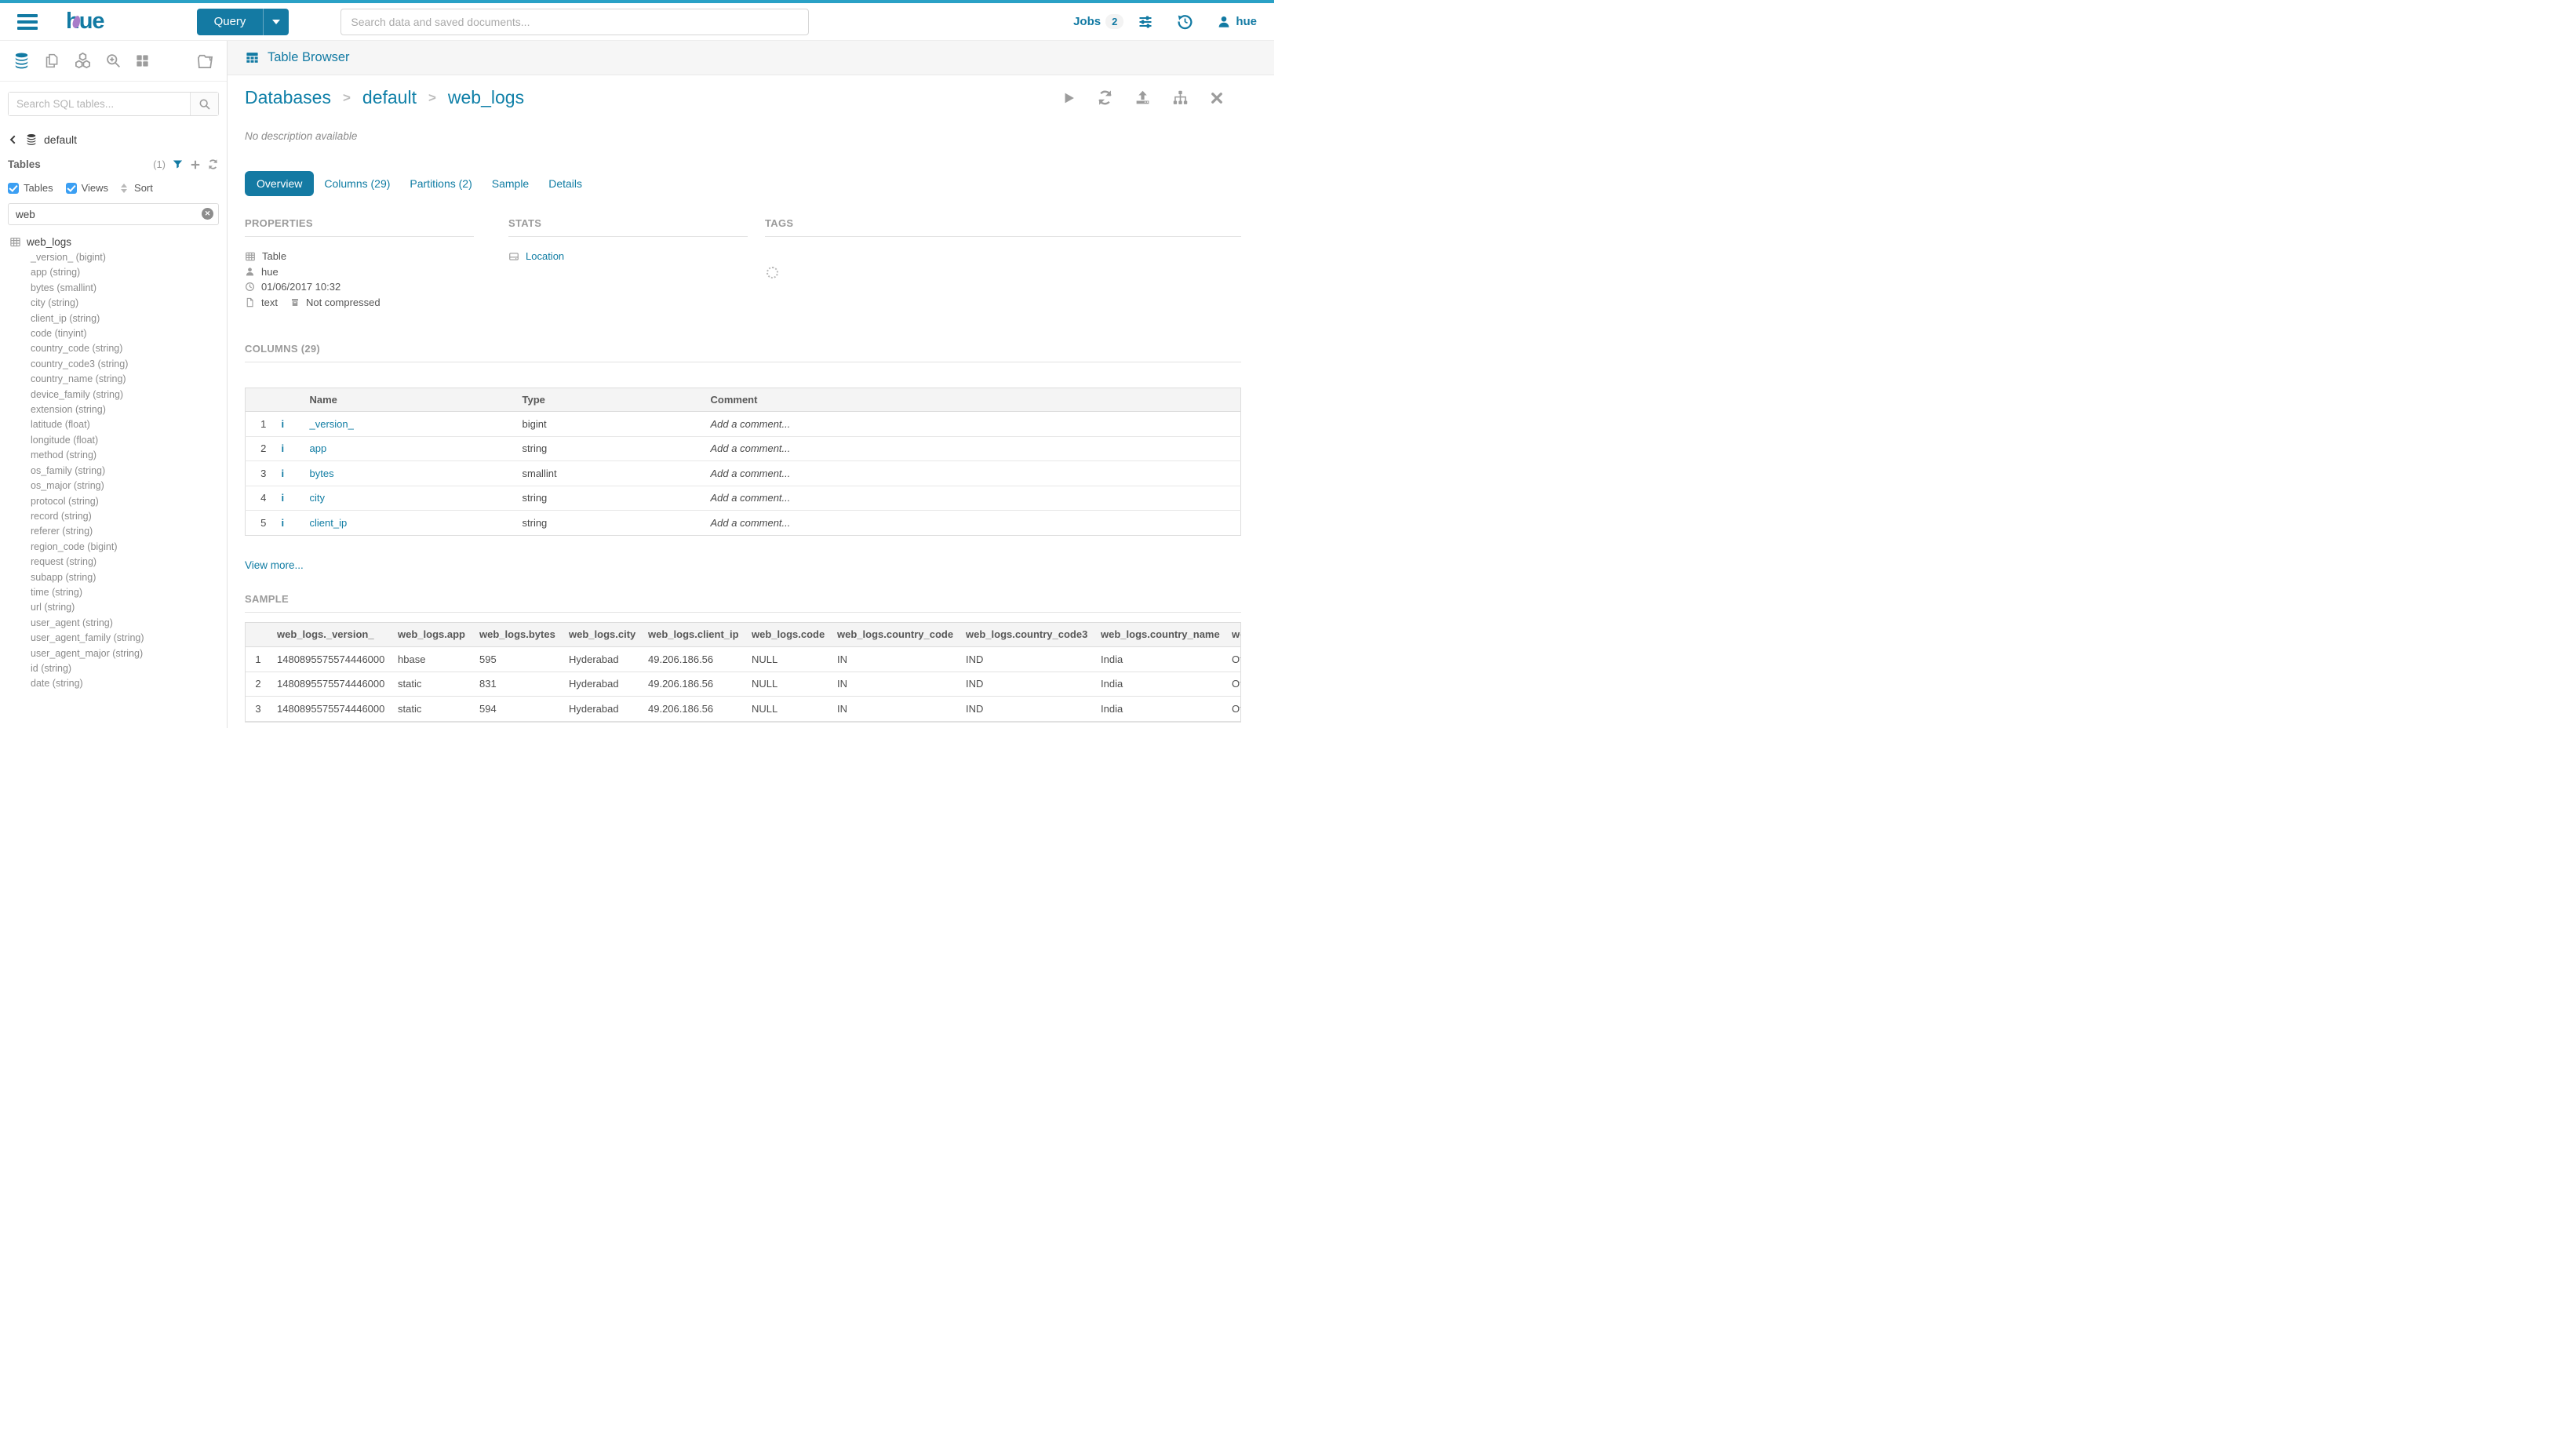  I want to click on sample-header-cell: web_logs.client_ip, so click(700, 634).